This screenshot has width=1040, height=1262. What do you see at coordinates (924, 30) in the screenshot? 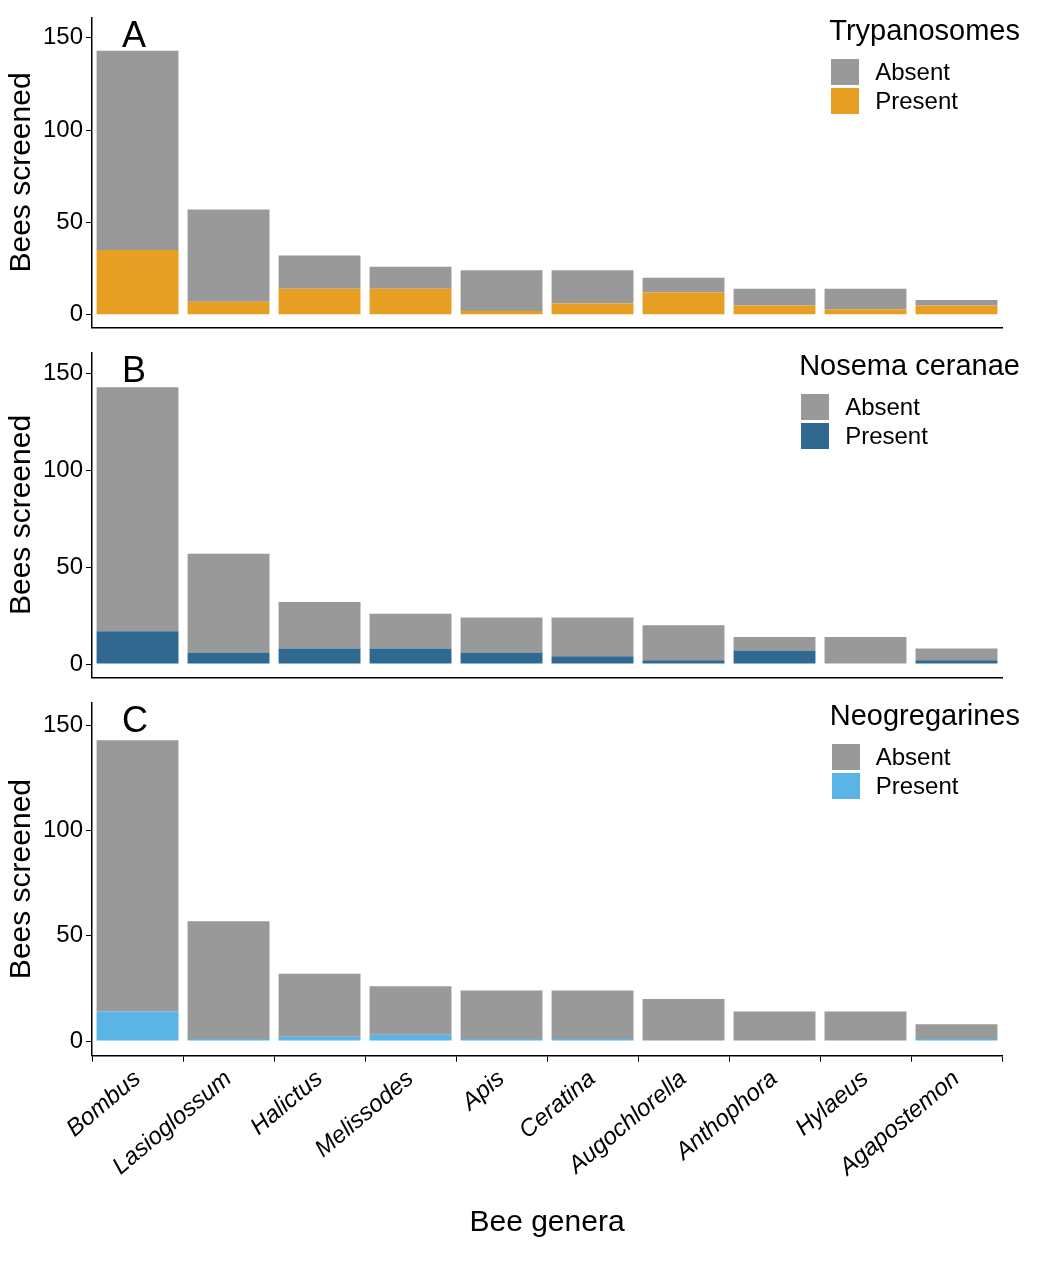
I see `legend-title: Trypanosomes` at bounding box center [924, 30].